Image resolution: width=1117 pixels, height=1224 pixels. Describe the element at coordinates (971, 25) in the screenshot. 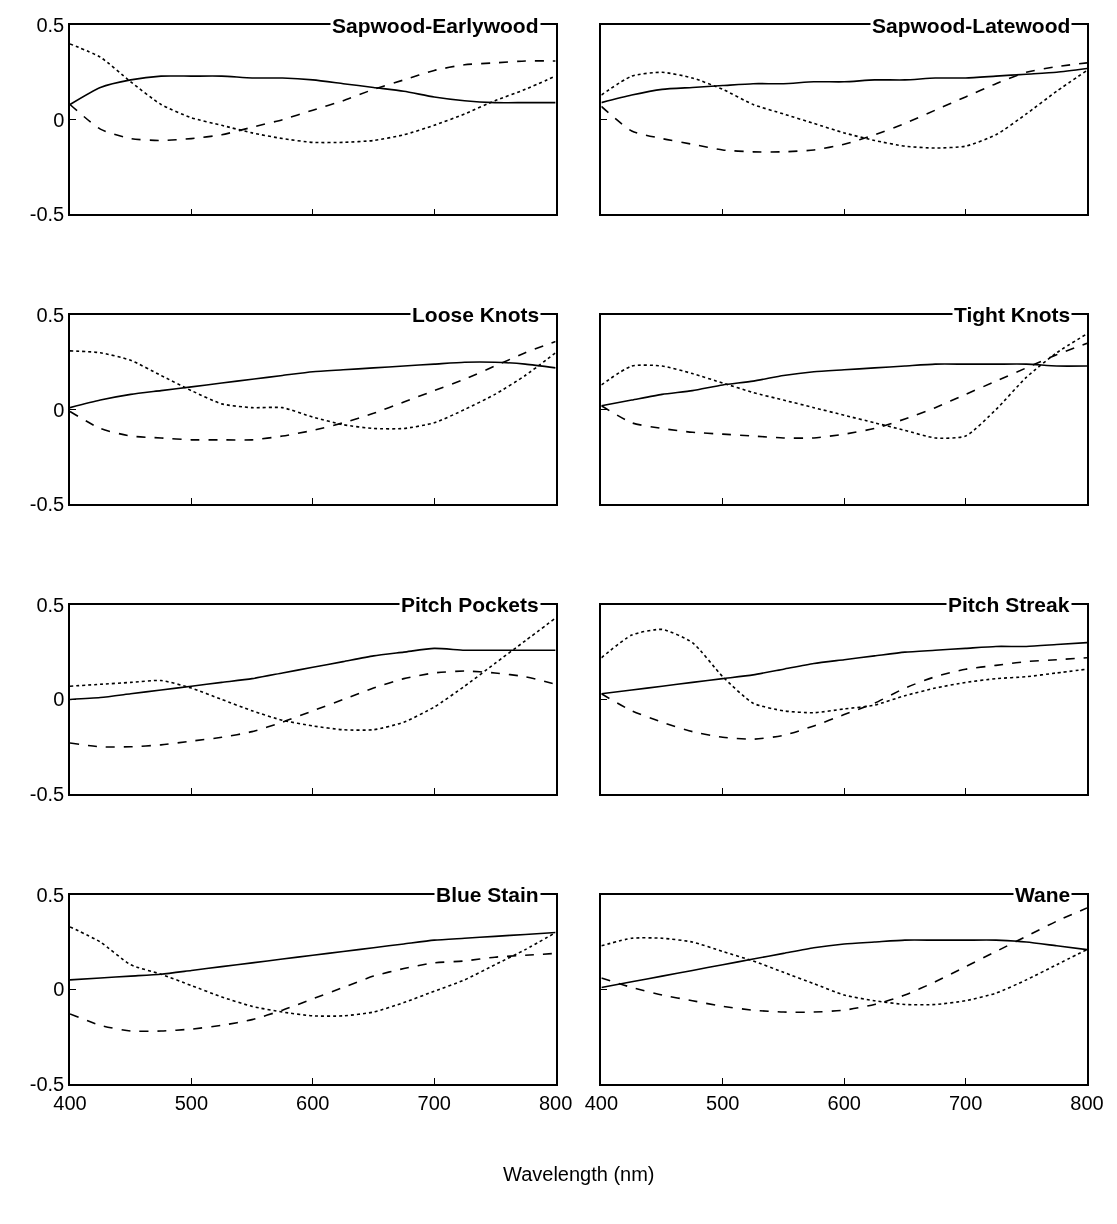

I see `chart-title: Sapwood-Latewood` at that location.